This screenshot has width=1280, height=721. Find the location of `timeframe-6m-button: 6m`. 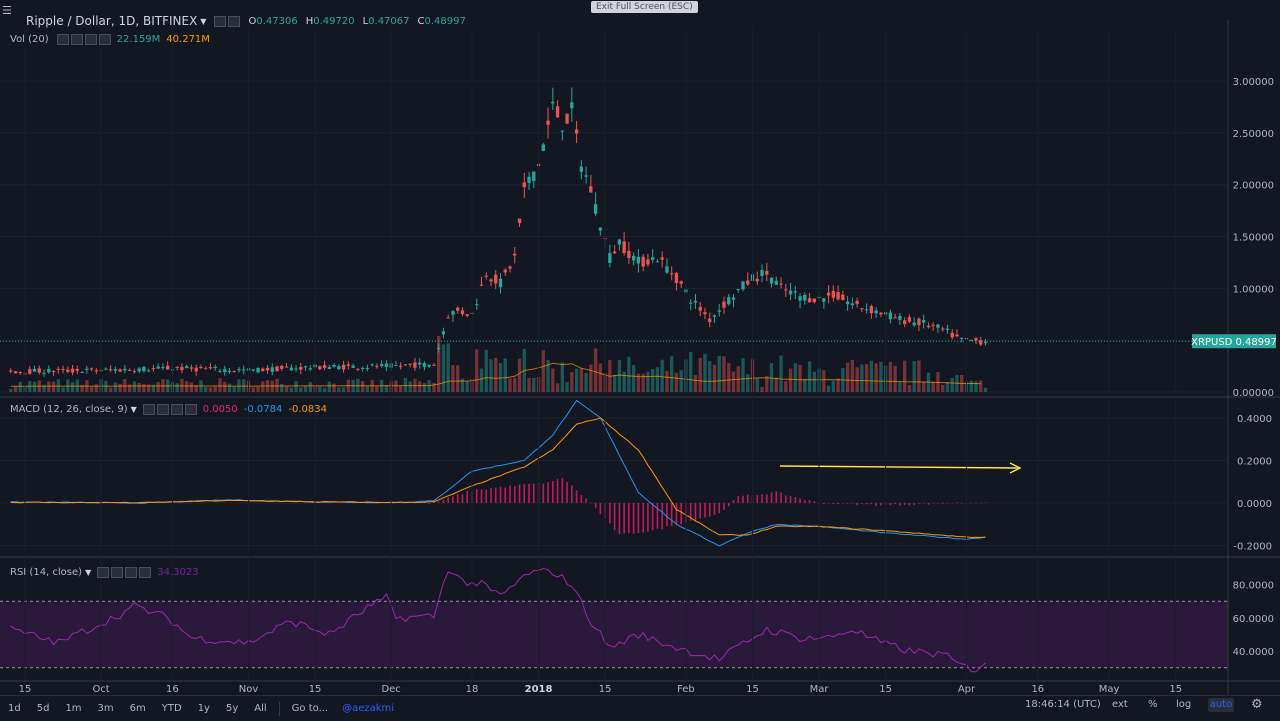

timeframe-6m-button: 6m is located at coordinates (137, 708).